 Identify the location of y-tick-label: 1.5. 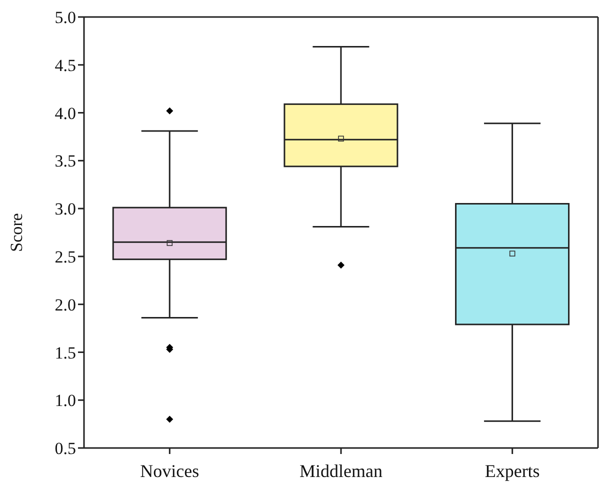
(65, 352).